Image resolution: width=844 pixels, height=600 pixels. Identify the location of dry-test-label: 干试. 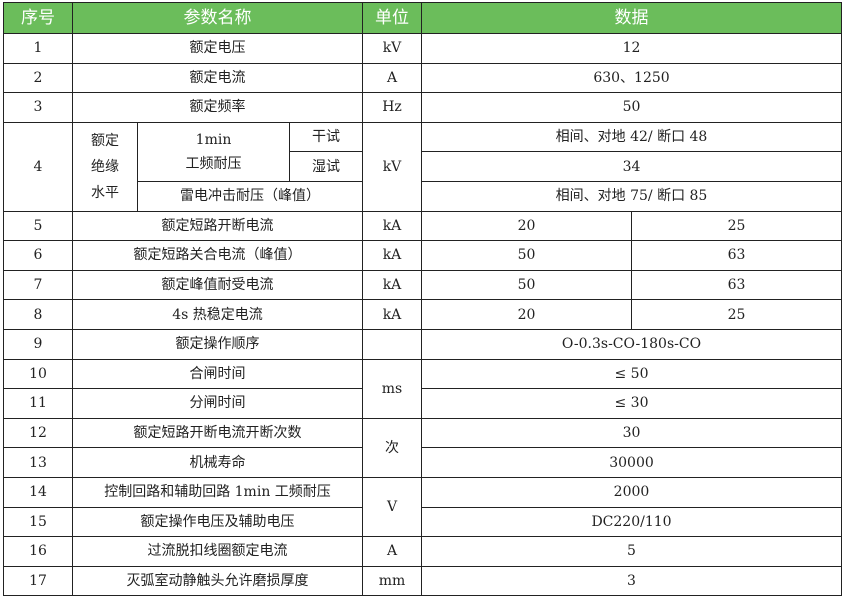
(326, 137).